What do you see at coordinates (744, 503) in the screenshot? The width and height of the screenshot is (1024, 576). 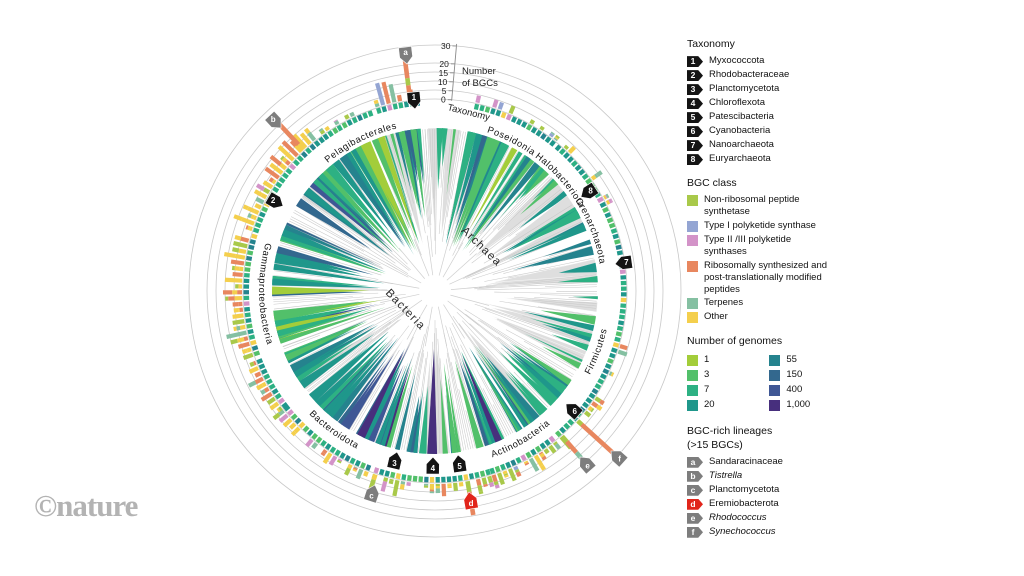 I see `lineage-item-label: Eremiobacterota` at bounding box center [744, 503].